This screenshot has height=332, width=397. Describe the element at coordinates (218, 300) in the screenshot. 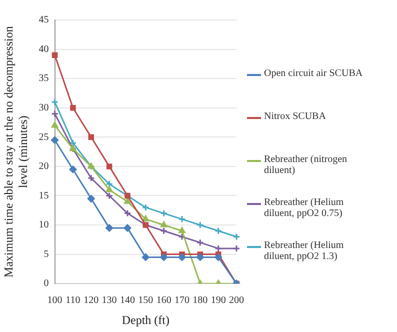

I see `x-tick-label: 190` at that location.